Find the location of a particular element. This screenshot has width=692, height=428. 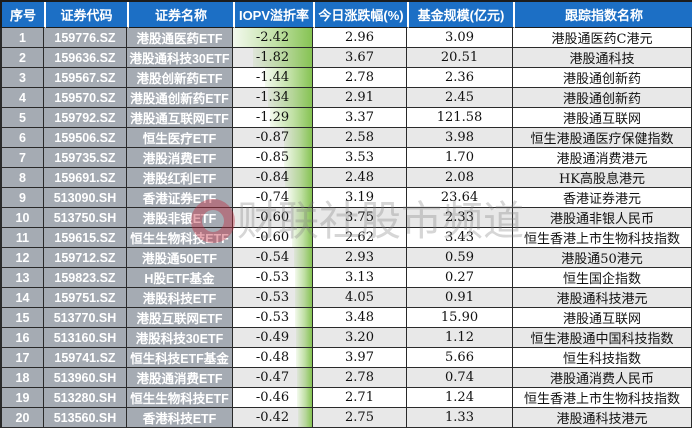

cell-iopv: -0.48 is located at coordinates (273, 358).